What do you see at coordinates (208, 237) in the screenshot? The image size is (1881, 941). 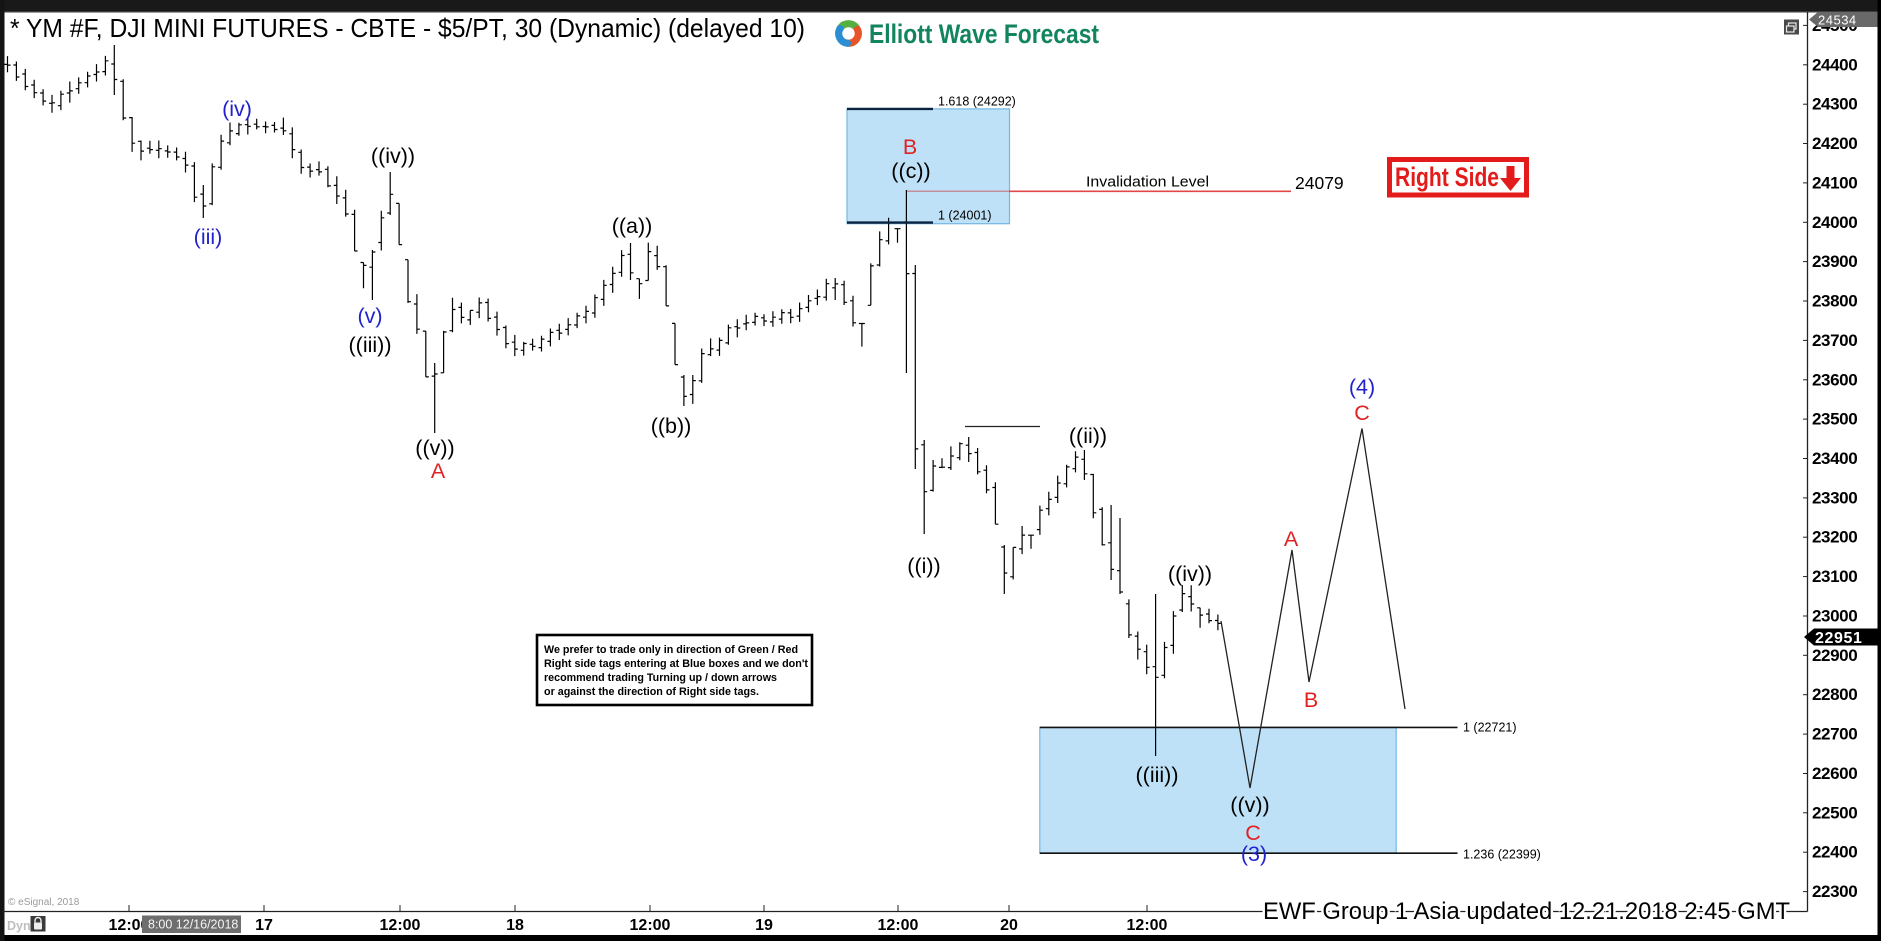 I see `svg-text: (iii)` at bounding box center [208, 237].